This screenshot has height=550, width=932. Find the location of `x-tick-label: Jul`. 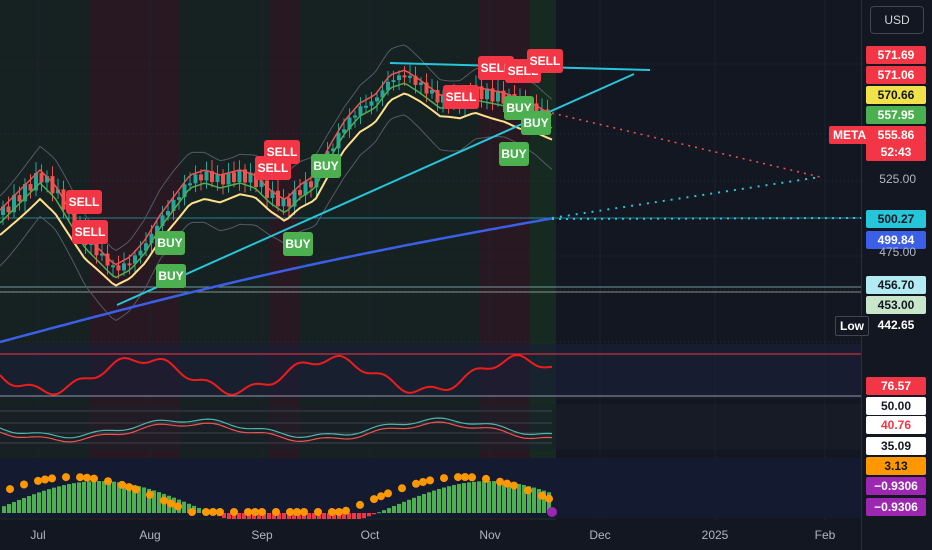

x-tick-label: Jul is located at coordinates (37, 535).